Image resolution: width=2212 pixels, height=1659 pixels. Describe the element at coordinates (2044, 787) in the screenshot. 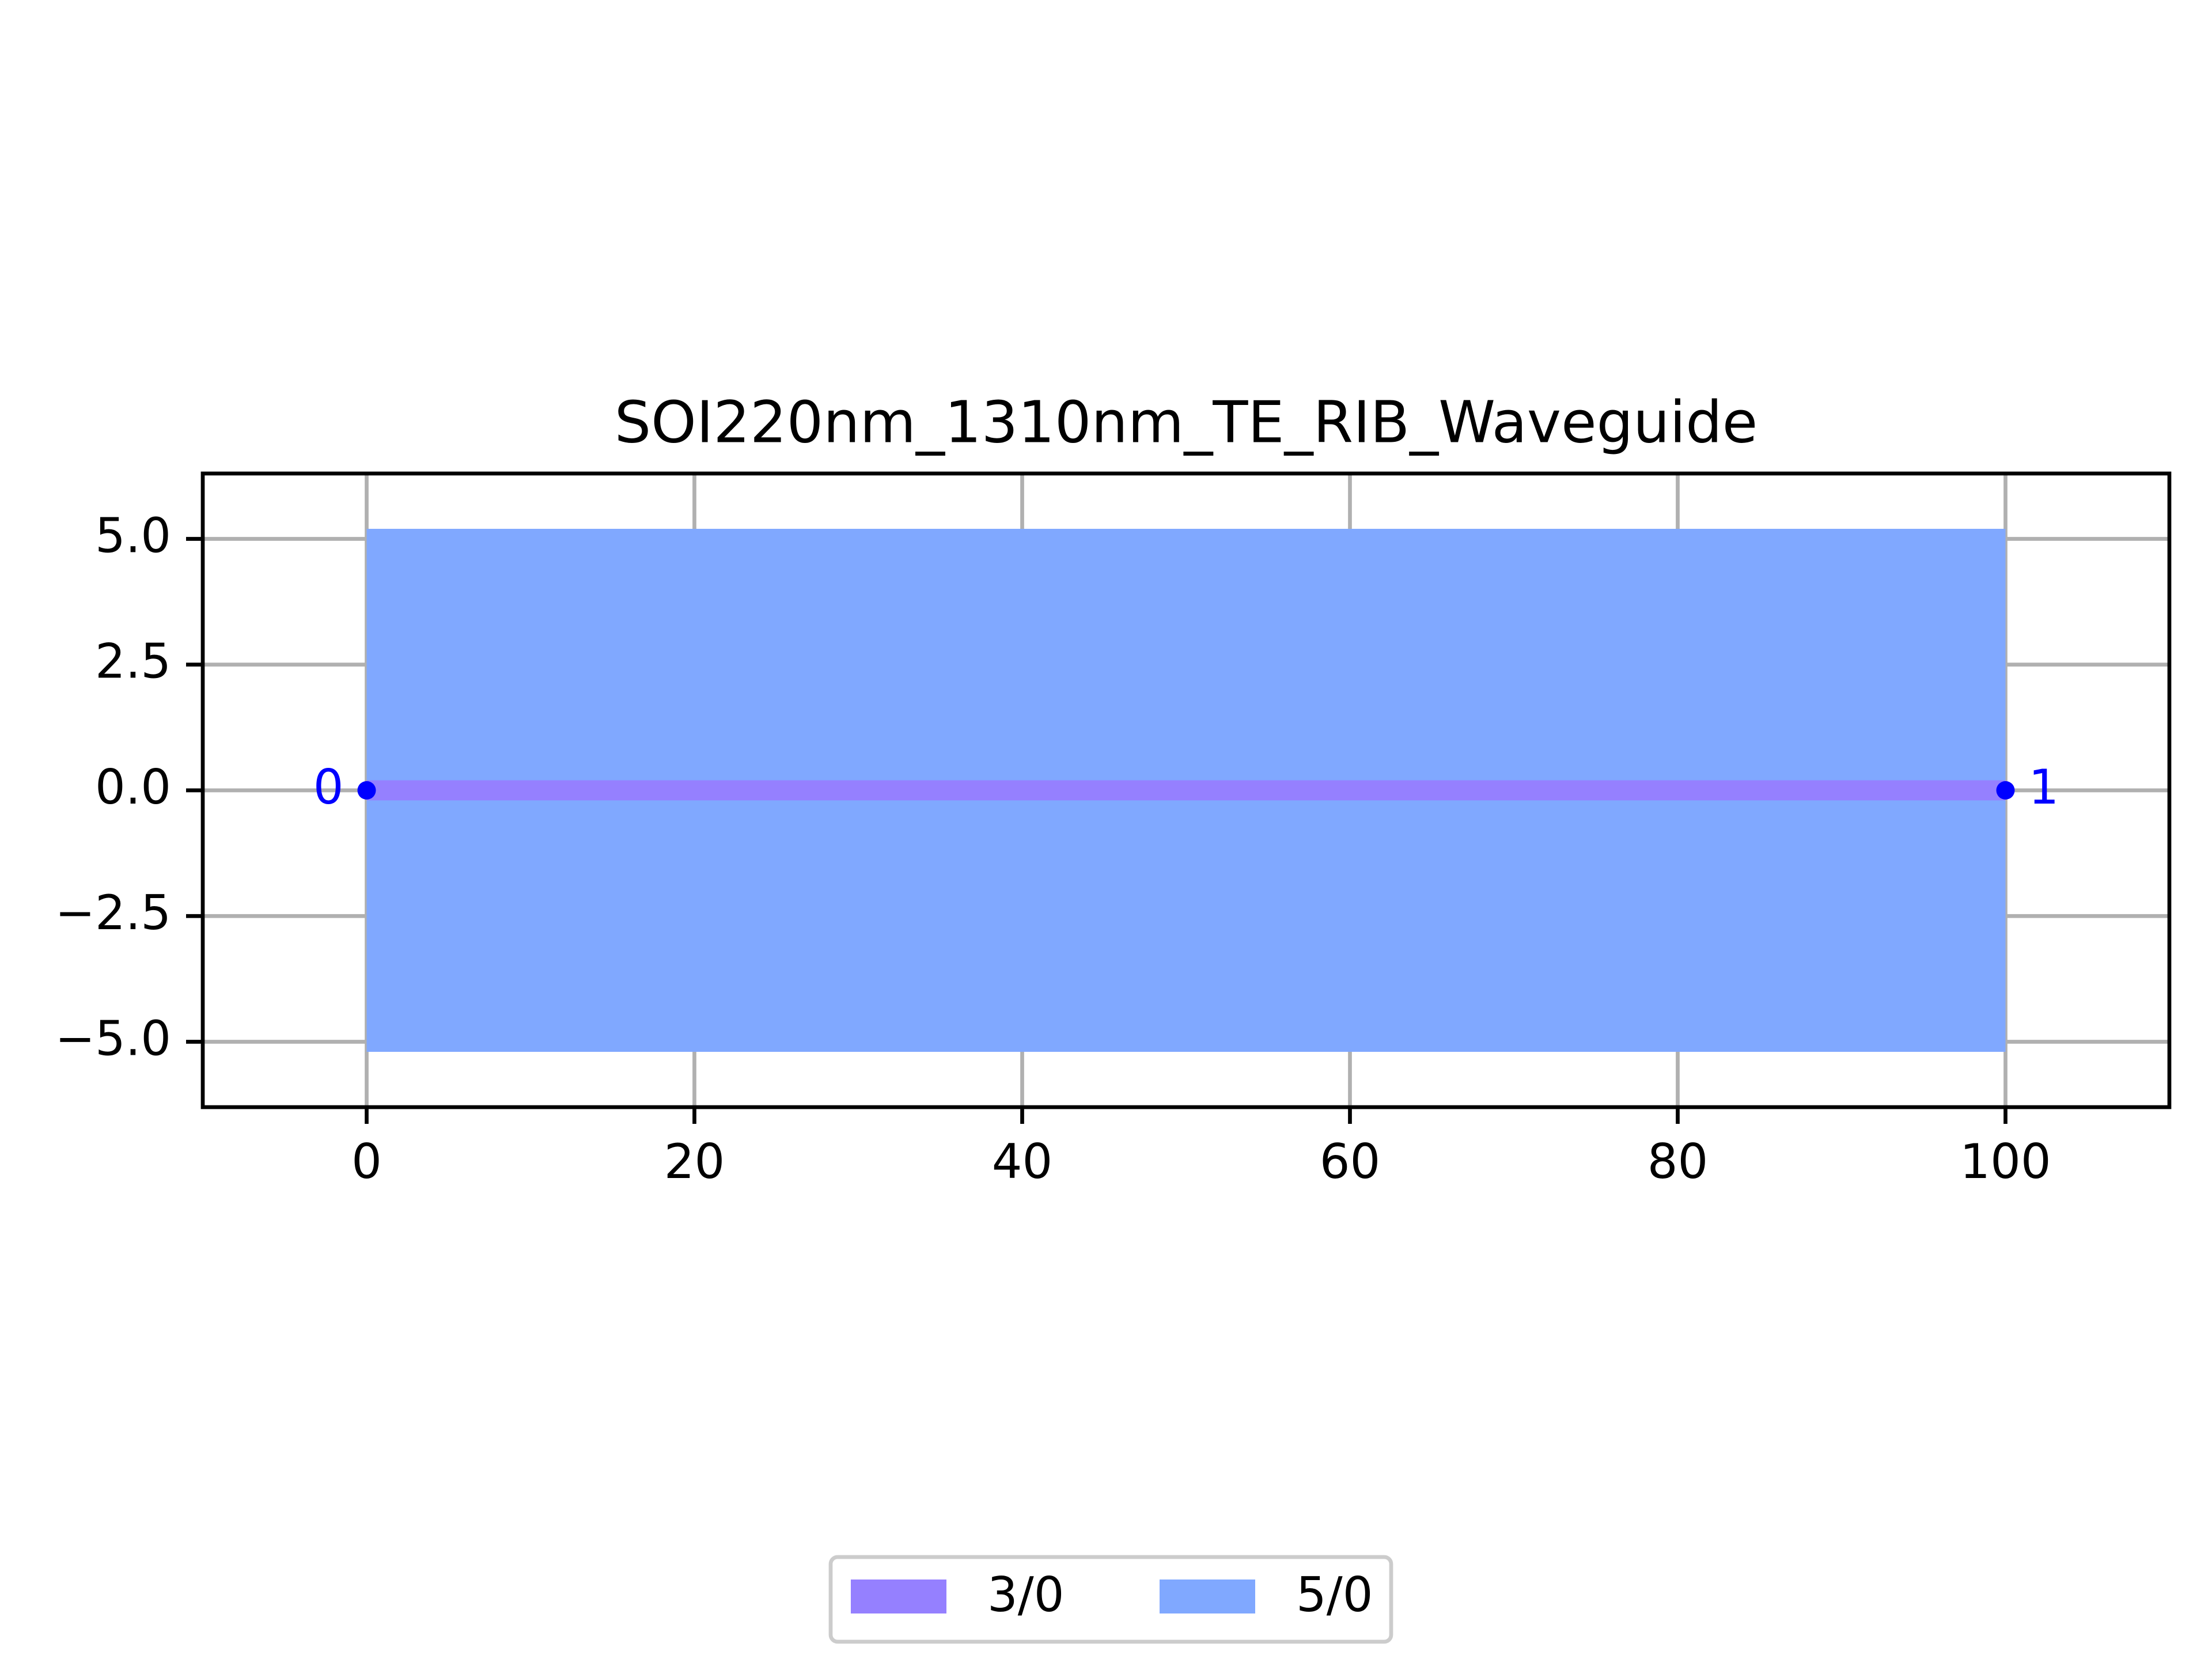

I see `port-label: 1` at that location.